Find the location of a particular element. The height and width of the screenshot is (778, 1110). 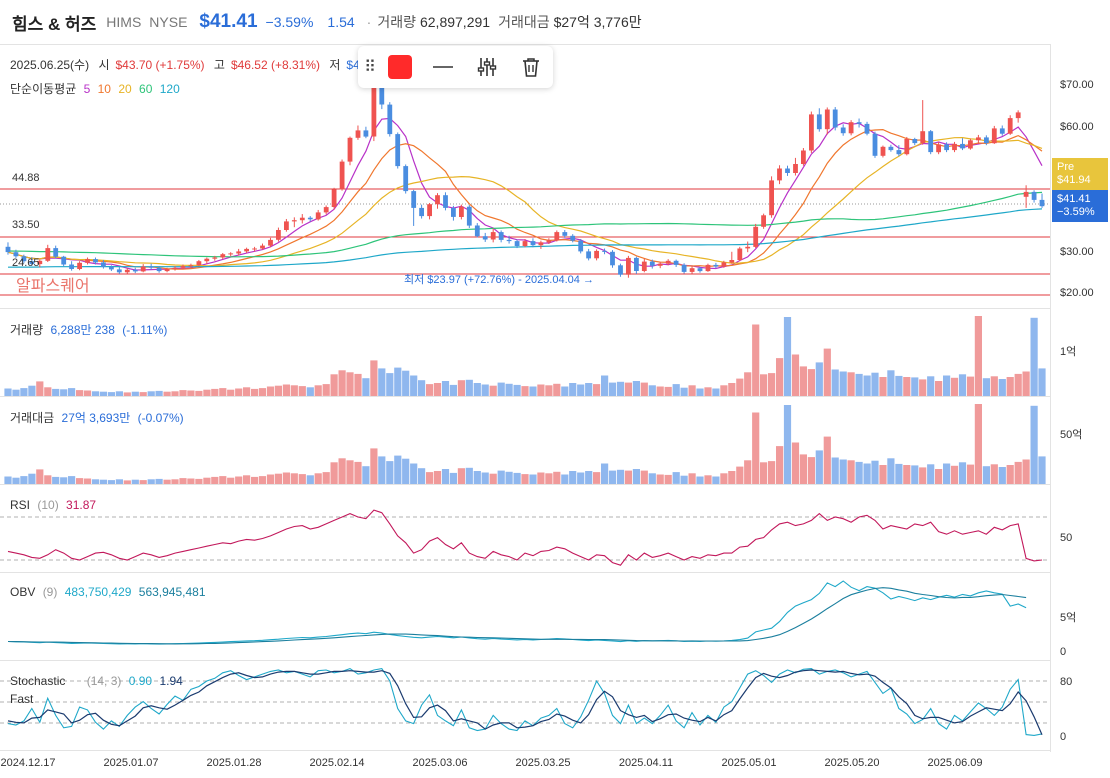

ma10-legend: 10 is located at coordinates (104, 89).